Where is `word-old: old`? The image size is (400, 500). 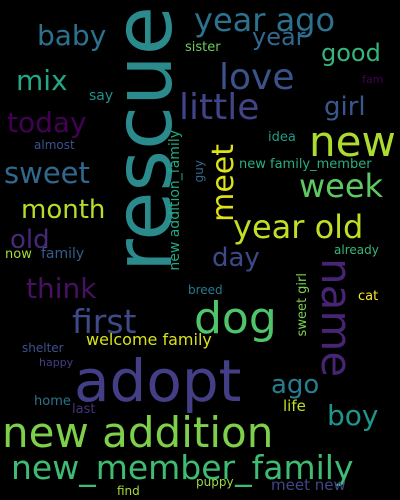 word-old: old is located at coordinates (30, 240).